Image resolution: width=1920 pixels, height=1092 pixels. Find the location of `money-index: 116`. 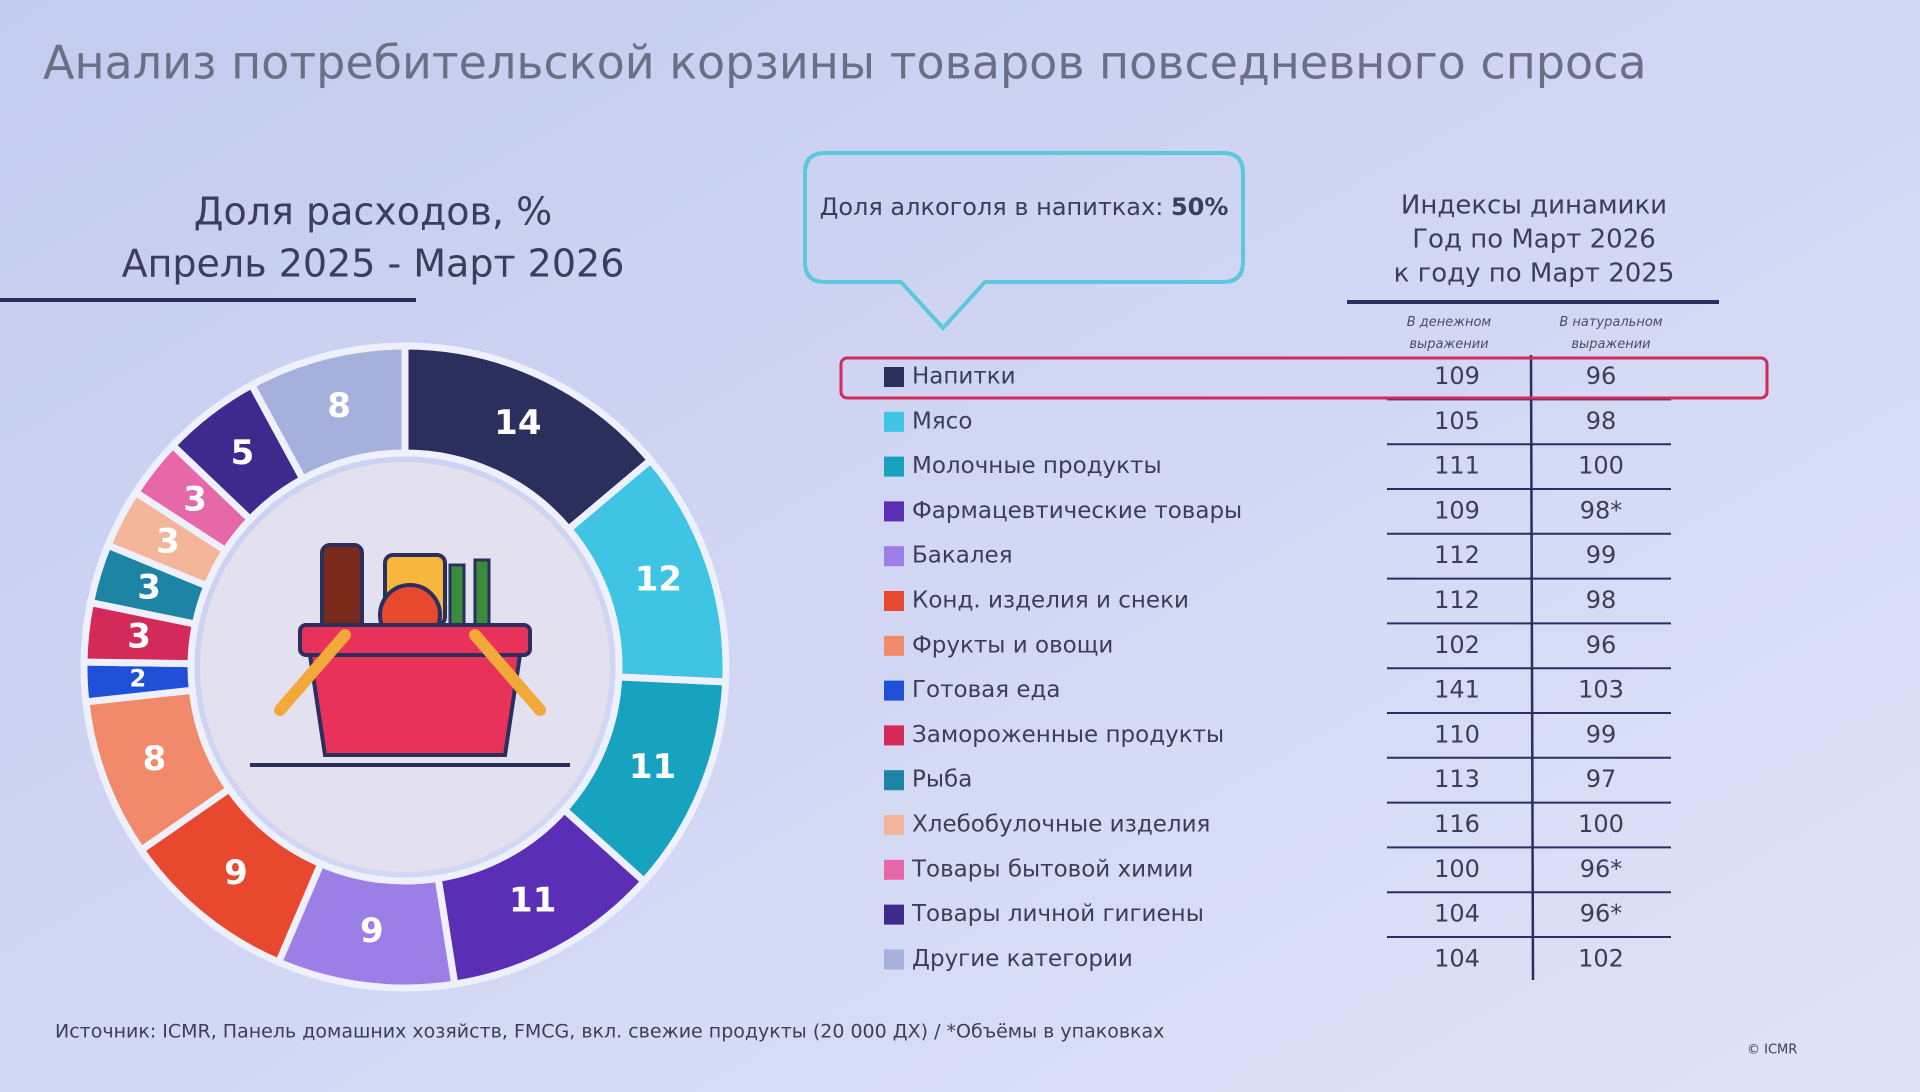

money-index: 116 is located at coordinates (1457, 824).